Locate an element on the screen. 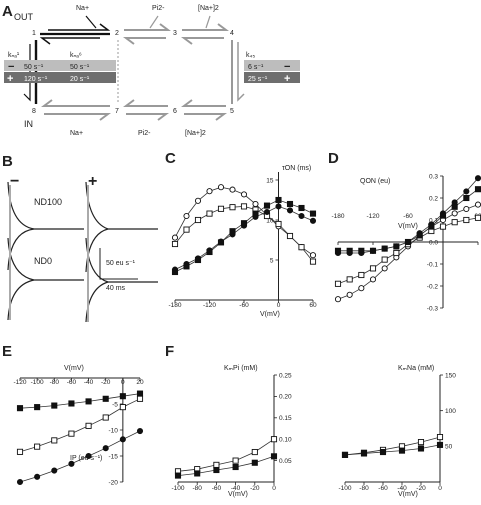  y-tick-label: 10 is located at coordinates (270, 220).